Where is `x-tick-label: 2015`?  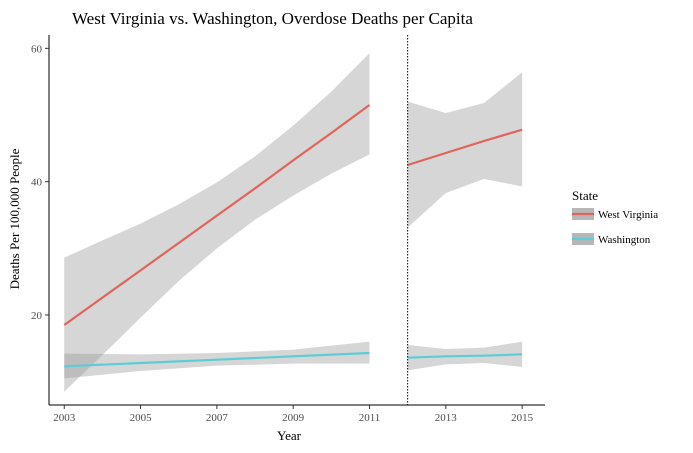
x-tick-label: 2015 is located at coordinates (522, 418).